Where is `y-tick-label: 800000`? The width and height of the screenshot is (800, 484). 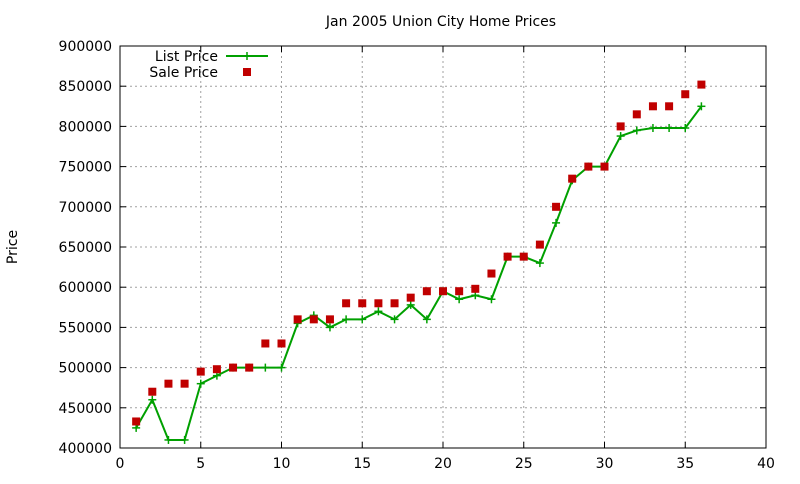
y-tick-label: 800000 is located at coordinates (85, 127).